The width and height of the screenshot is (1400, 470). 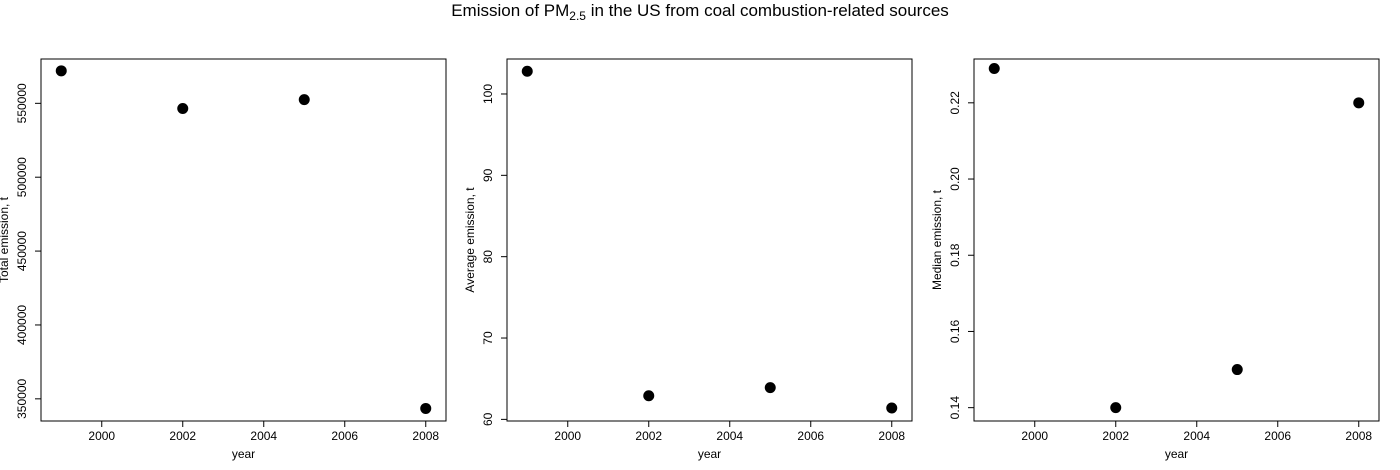 I want to click on y-tick-label: 450000, so click(x=22, y=251).